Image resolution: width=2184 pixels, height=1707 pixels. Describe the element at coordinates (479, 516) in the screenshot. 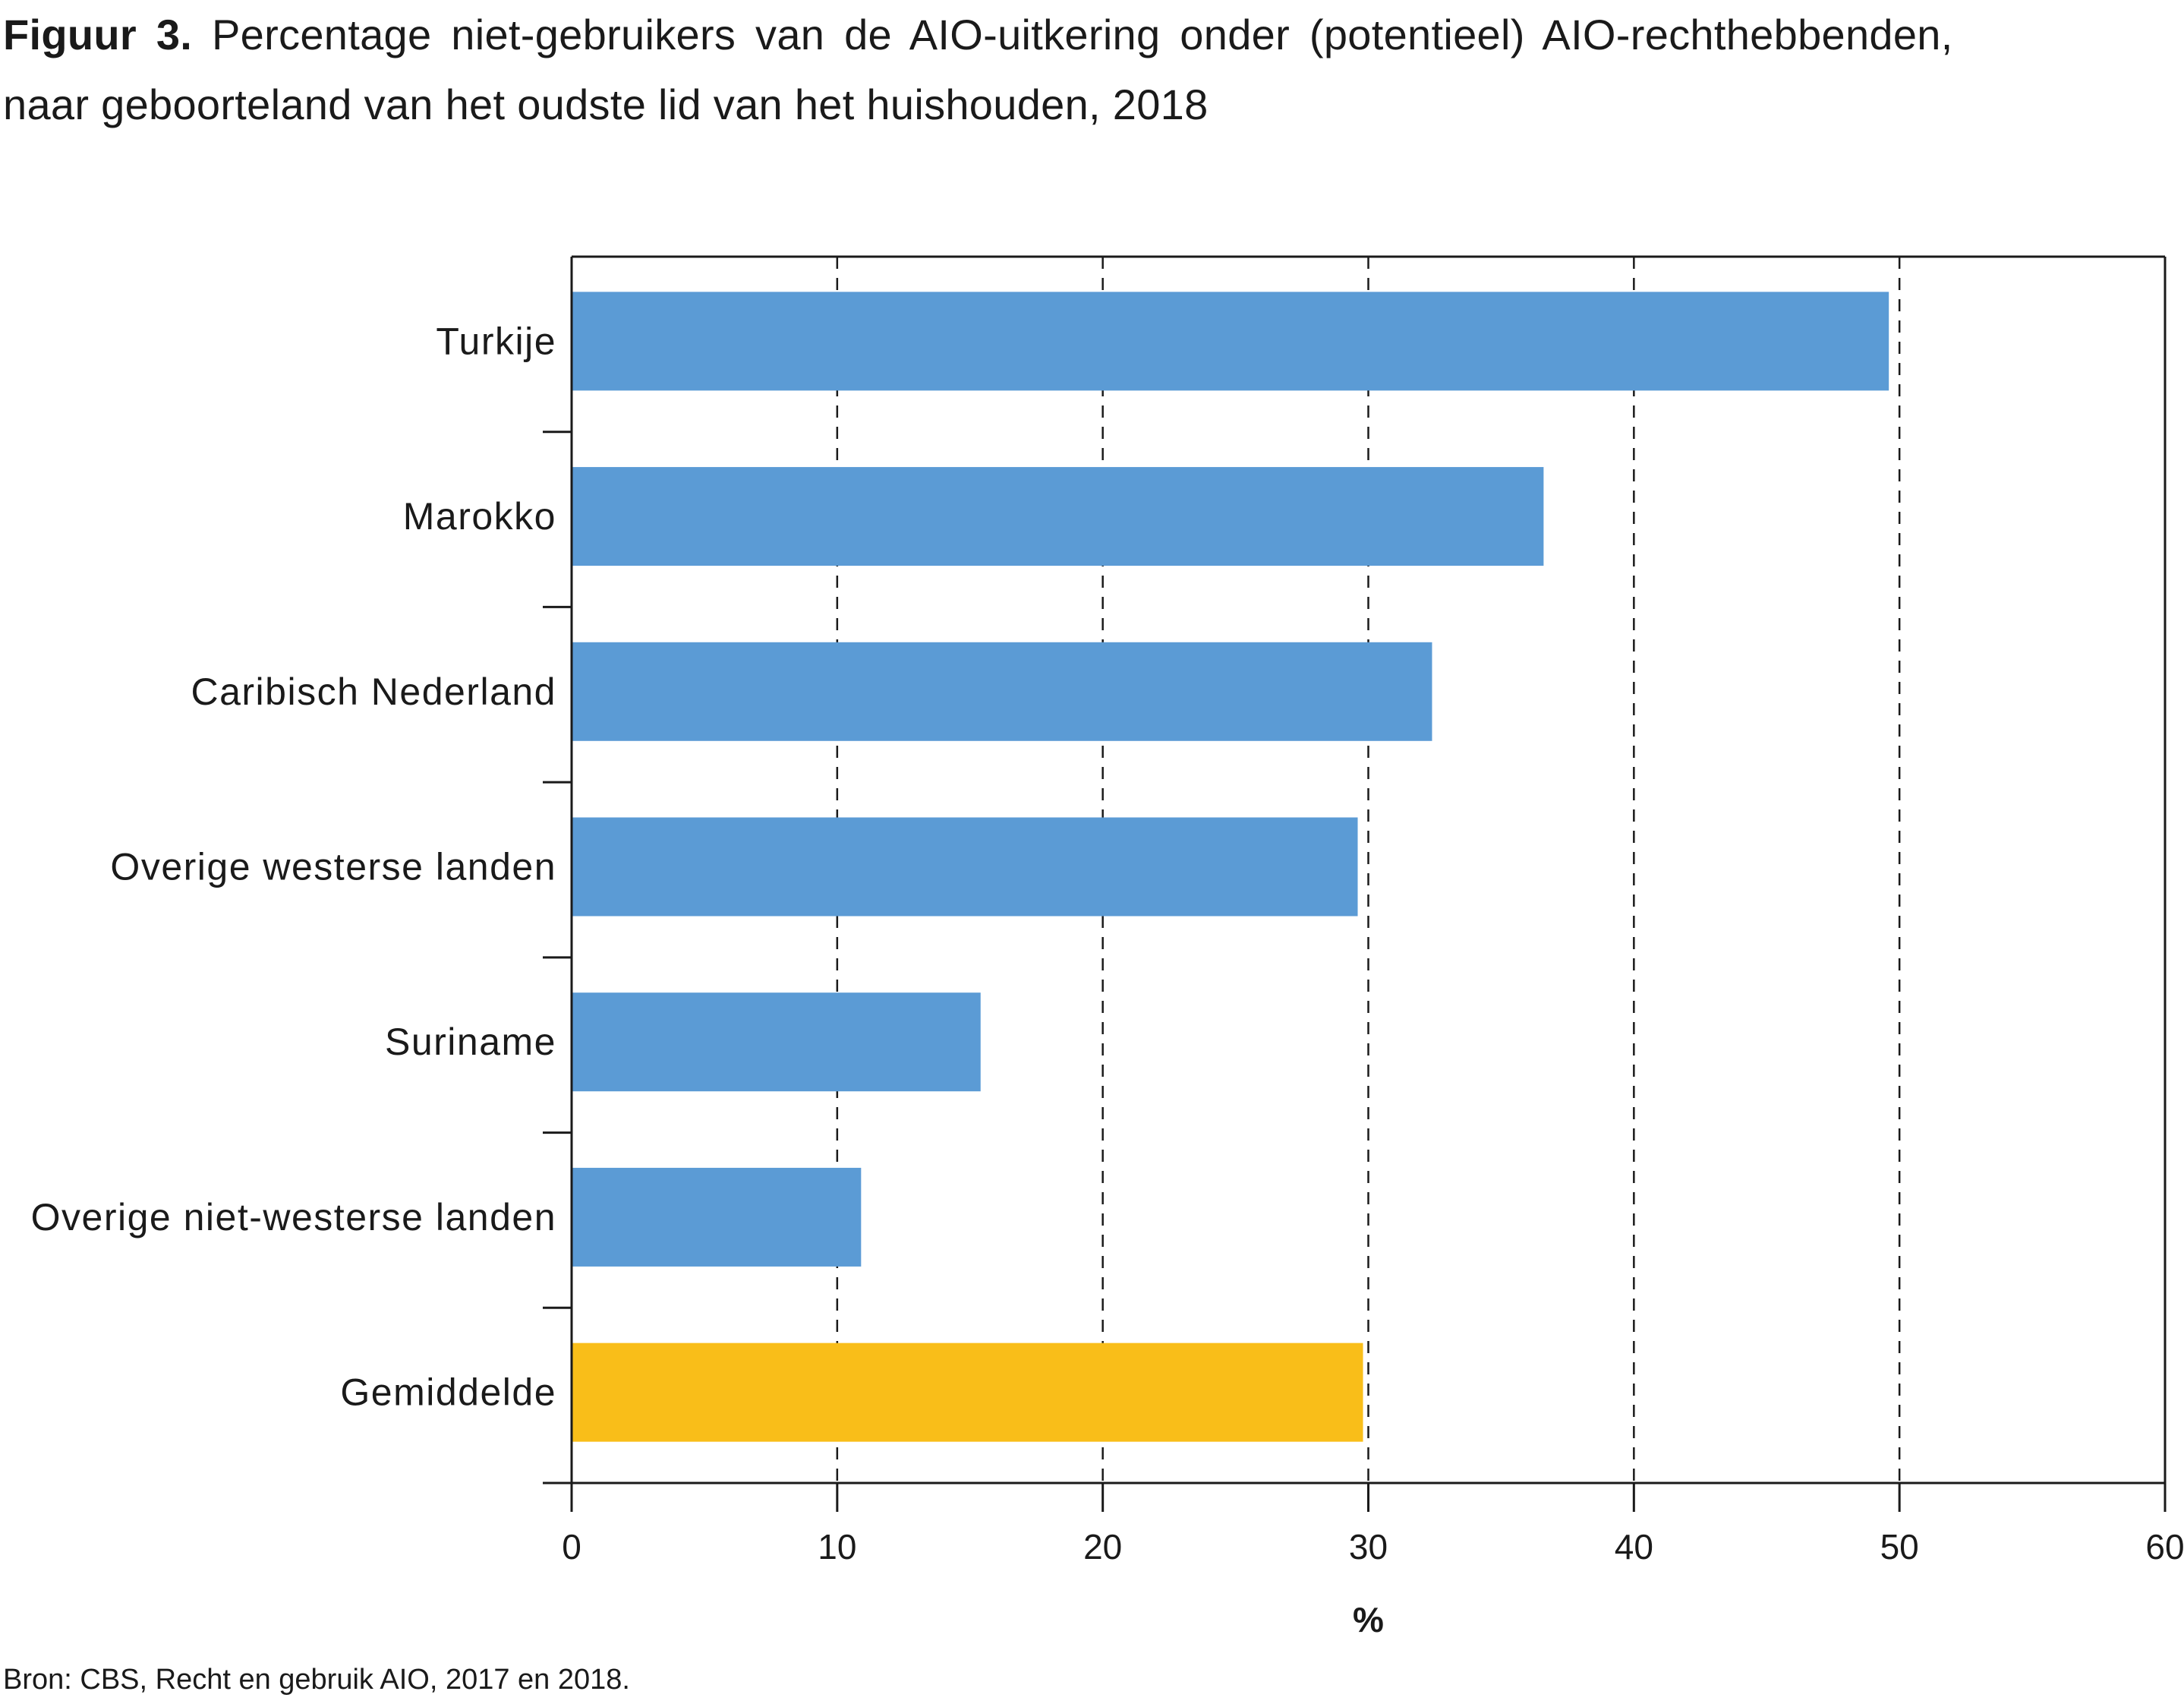

I see `category-label-marokko: Marokko` at that location.